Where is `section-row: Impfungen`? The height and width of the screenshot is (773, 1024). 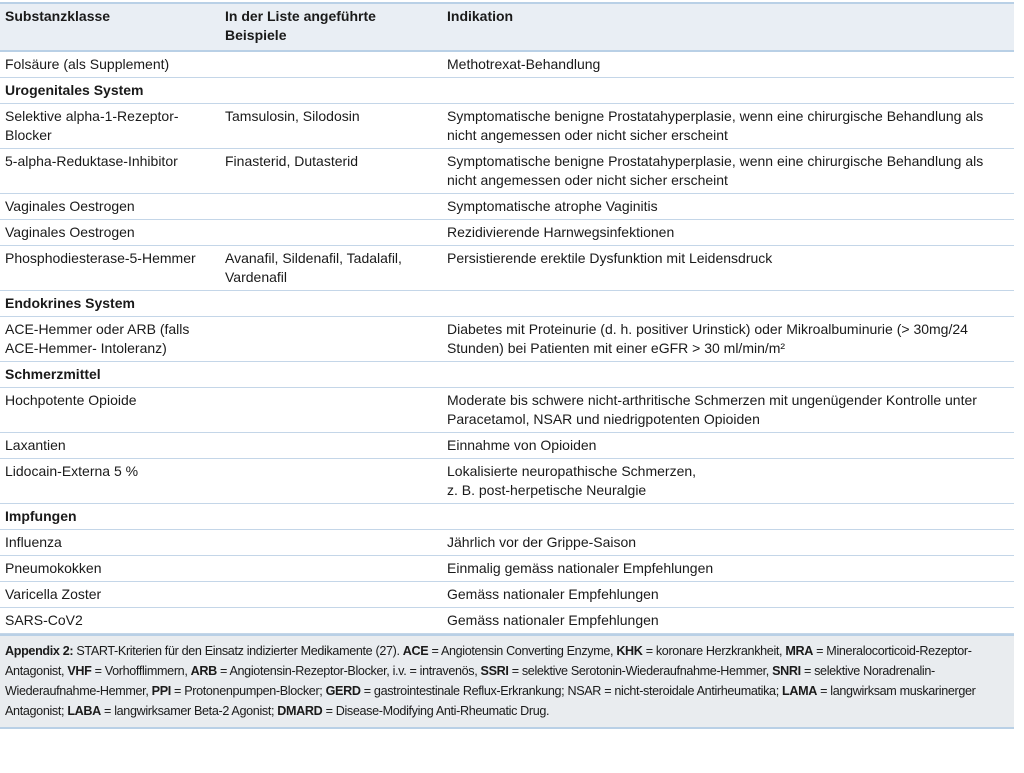
section-row: Impfungen is located at coordinates (507, 516).